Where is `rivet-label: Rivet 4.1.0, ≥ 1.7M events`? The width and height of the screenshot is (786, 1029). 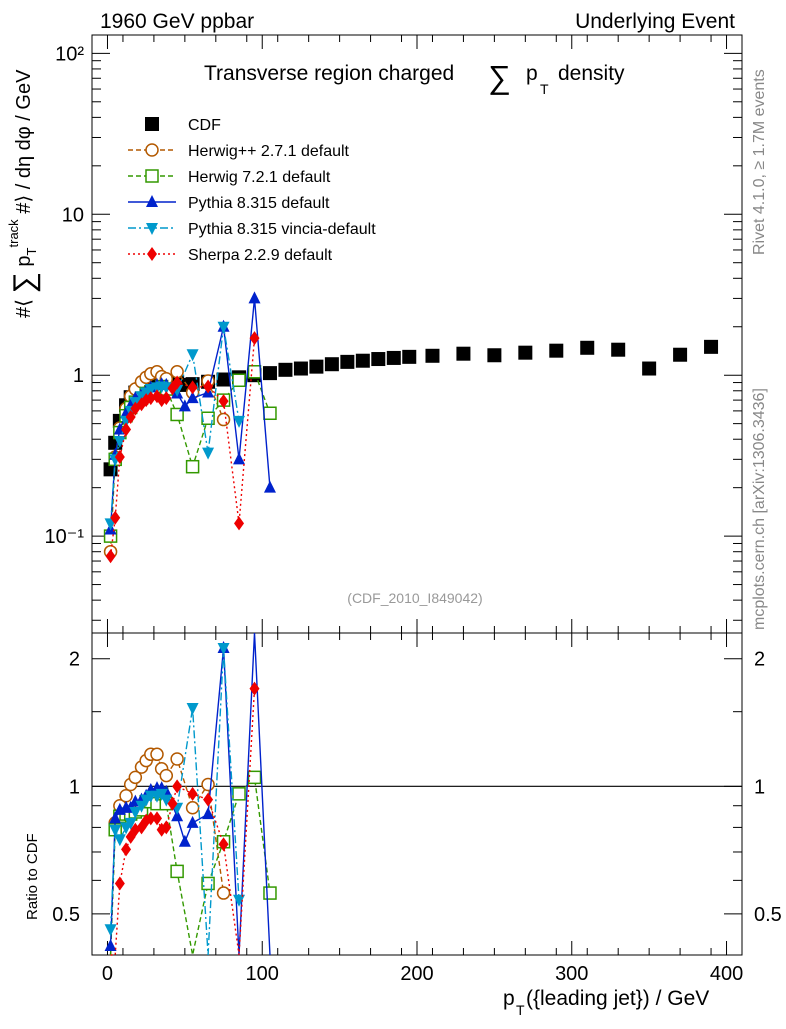
rivet-label: Rivet 4.1.0, ≥ 1.7M events is located at coordinates (759, 162).